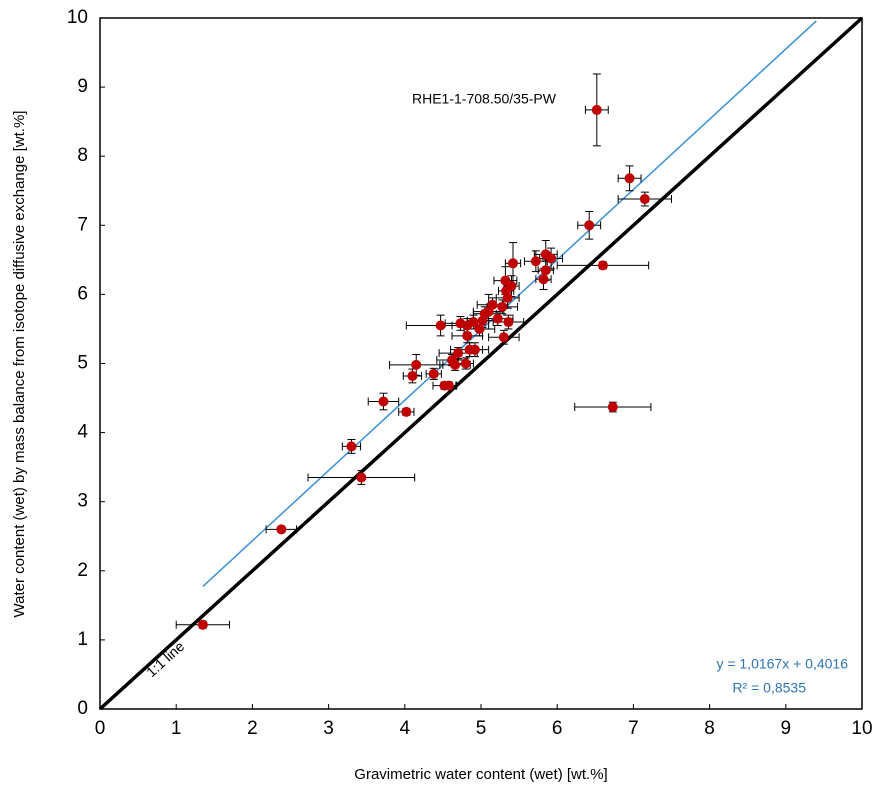  What do you see at coordinates (82, 708) in the screenshot?
I see `y-tick-label: 0` at bounding box center [82, 708].